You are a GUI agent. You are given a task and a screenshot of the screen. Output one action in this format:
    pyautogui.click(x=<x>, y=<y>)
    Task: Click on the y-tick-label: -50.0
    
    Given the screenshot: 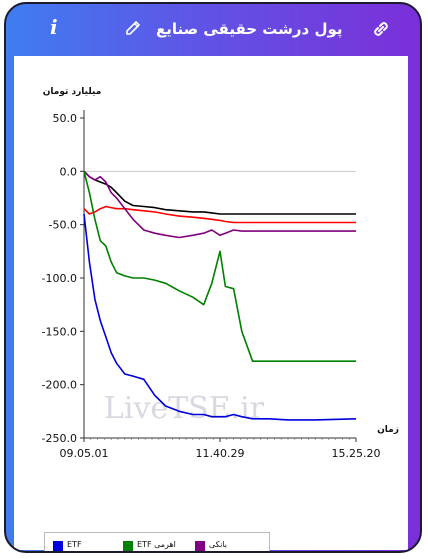 What is the action you would take?
    pyautogui.click(x=63, y=225)
    